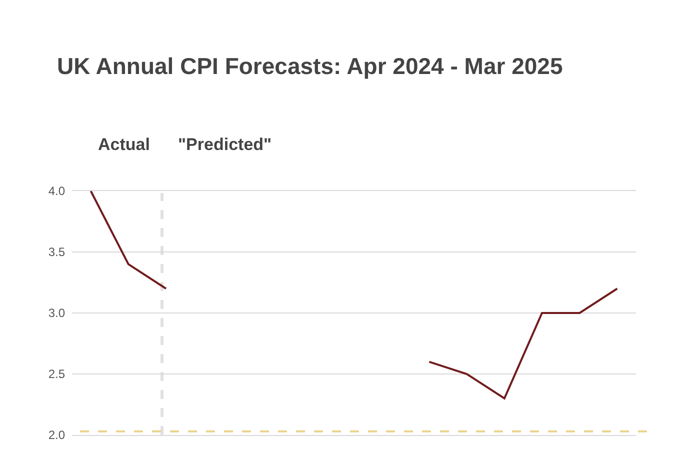  What do you see at coordinates (57, 252) in the screenshot?
I see `y-tick-label: 3.5` at bounding box center [57, 252].